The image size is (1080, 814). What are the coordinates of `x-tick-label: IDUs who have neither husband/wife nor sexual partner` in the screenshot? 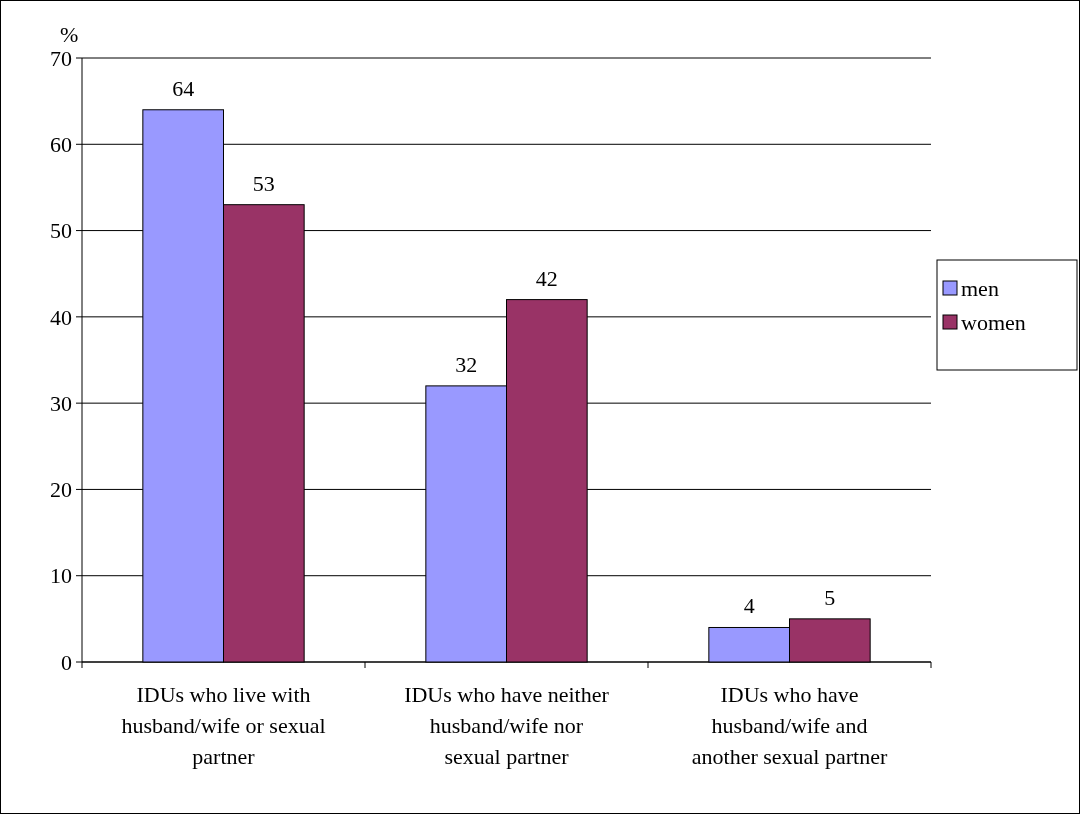 It's located at (507, 725).